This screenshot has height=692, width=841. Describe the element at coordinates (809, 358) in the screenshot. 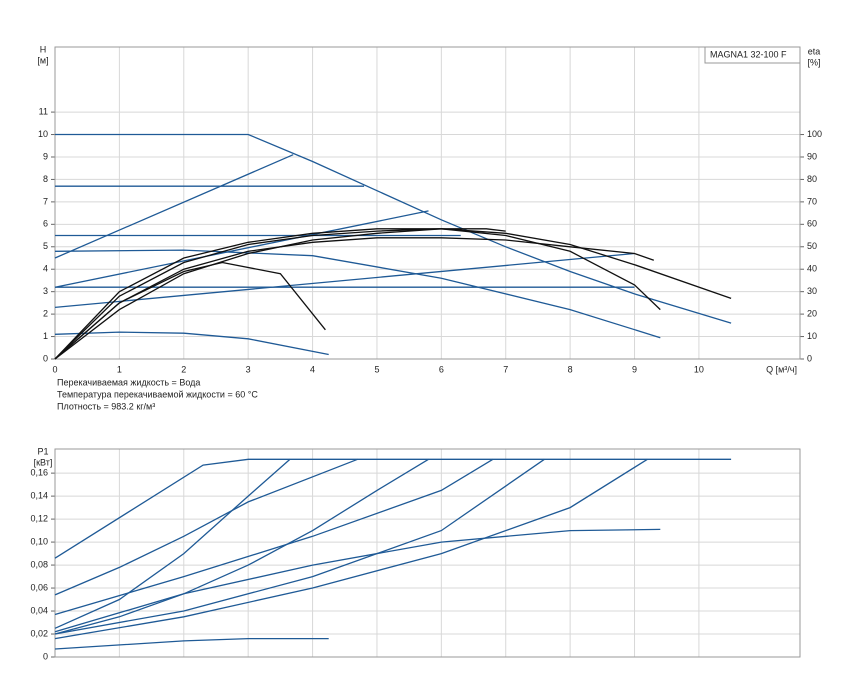

I see `y2-tick-label: 0` at that location.